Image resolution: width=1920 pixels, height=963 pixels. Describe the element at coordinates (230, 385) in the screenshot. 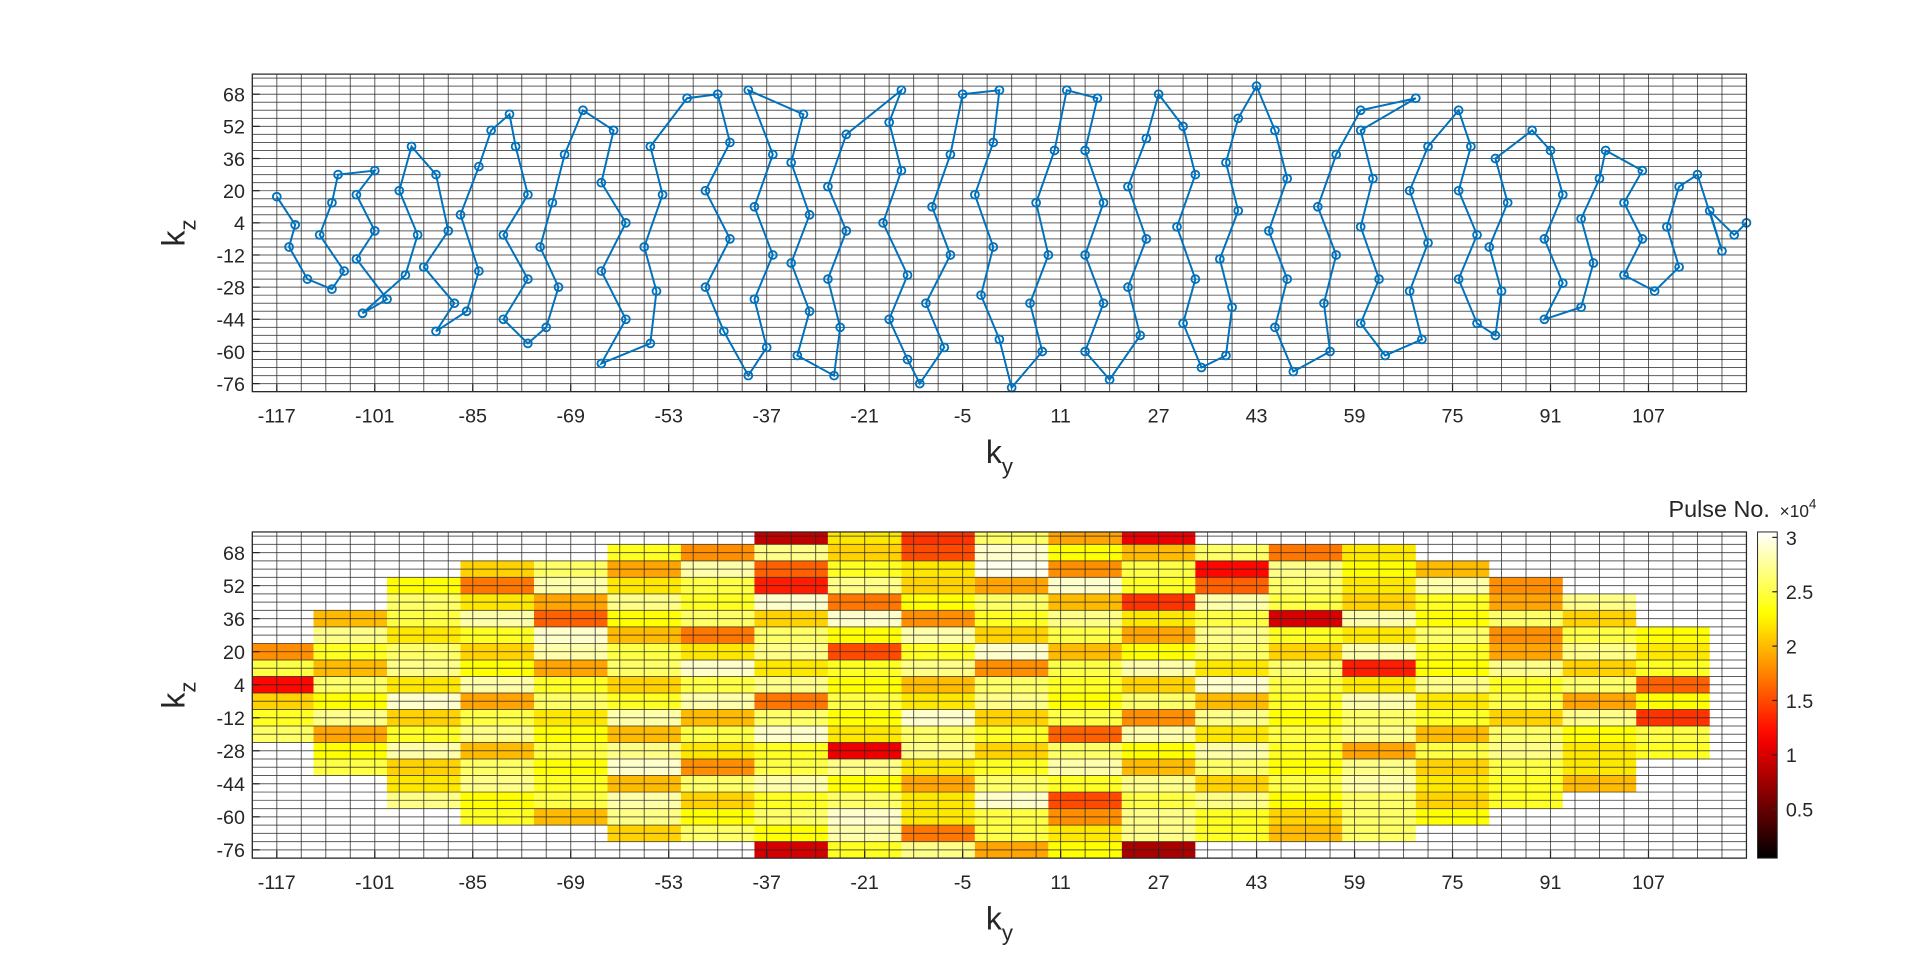

I see `y-tick-label: -76` at that location.